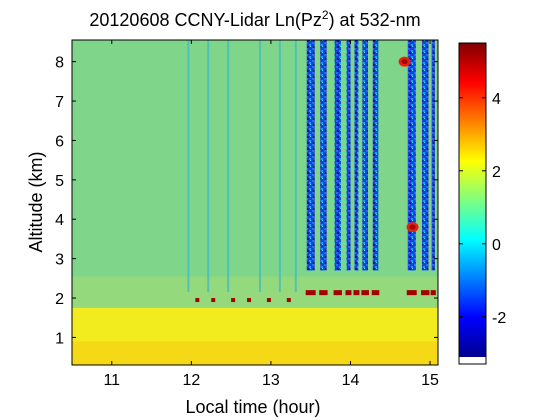 Image resolution: width=560 pixels, height=420 pixels. Describe the element at coordinates (351, 380) in the screenshot. I see `x-tick-label: 14` at that location.